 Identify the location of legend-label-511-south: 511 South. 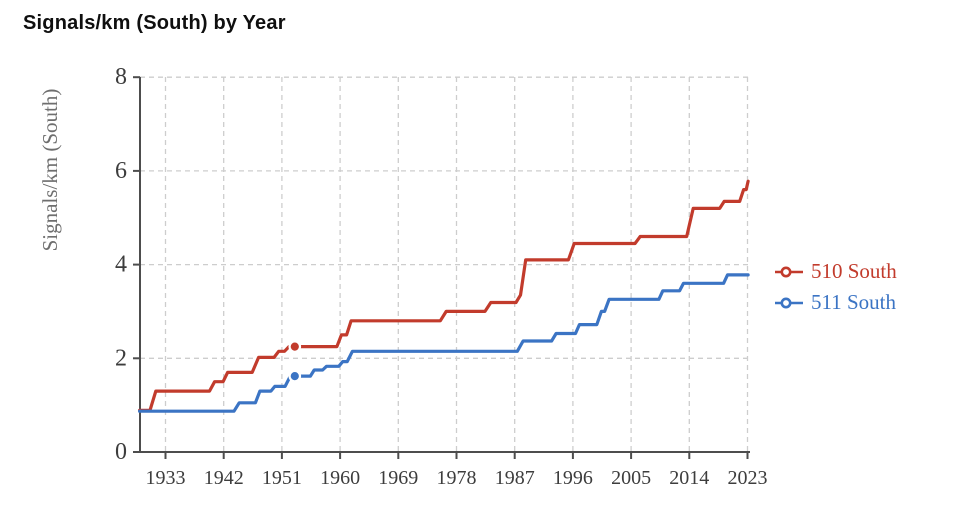
(853, 302).